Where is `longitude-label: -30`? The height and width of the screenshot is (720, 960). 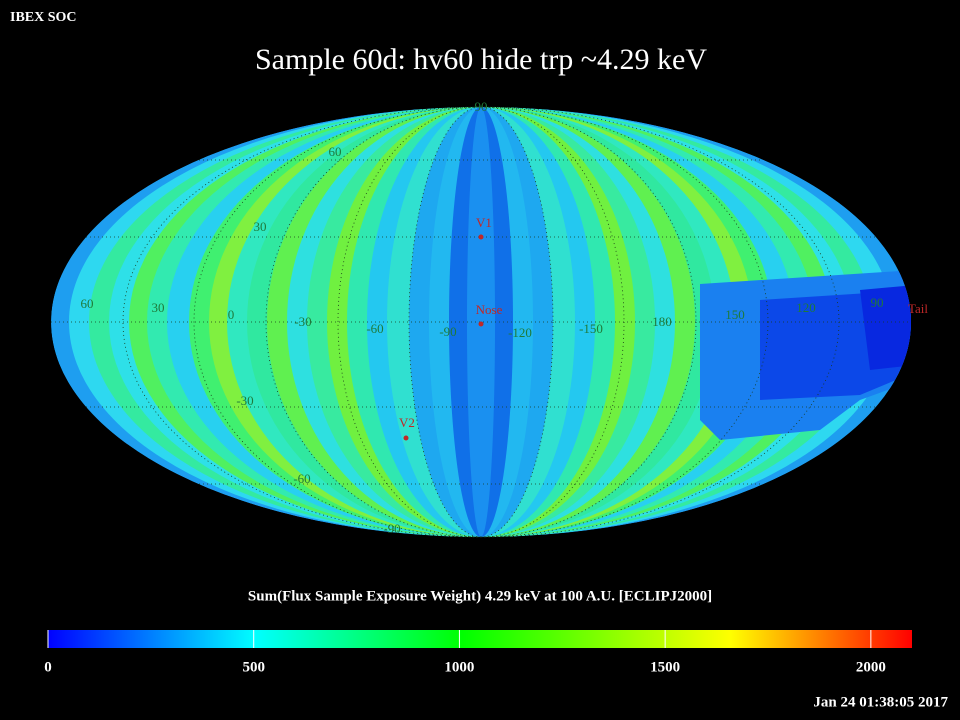
longitude-label: -30 is located at coordinates (302, 321).